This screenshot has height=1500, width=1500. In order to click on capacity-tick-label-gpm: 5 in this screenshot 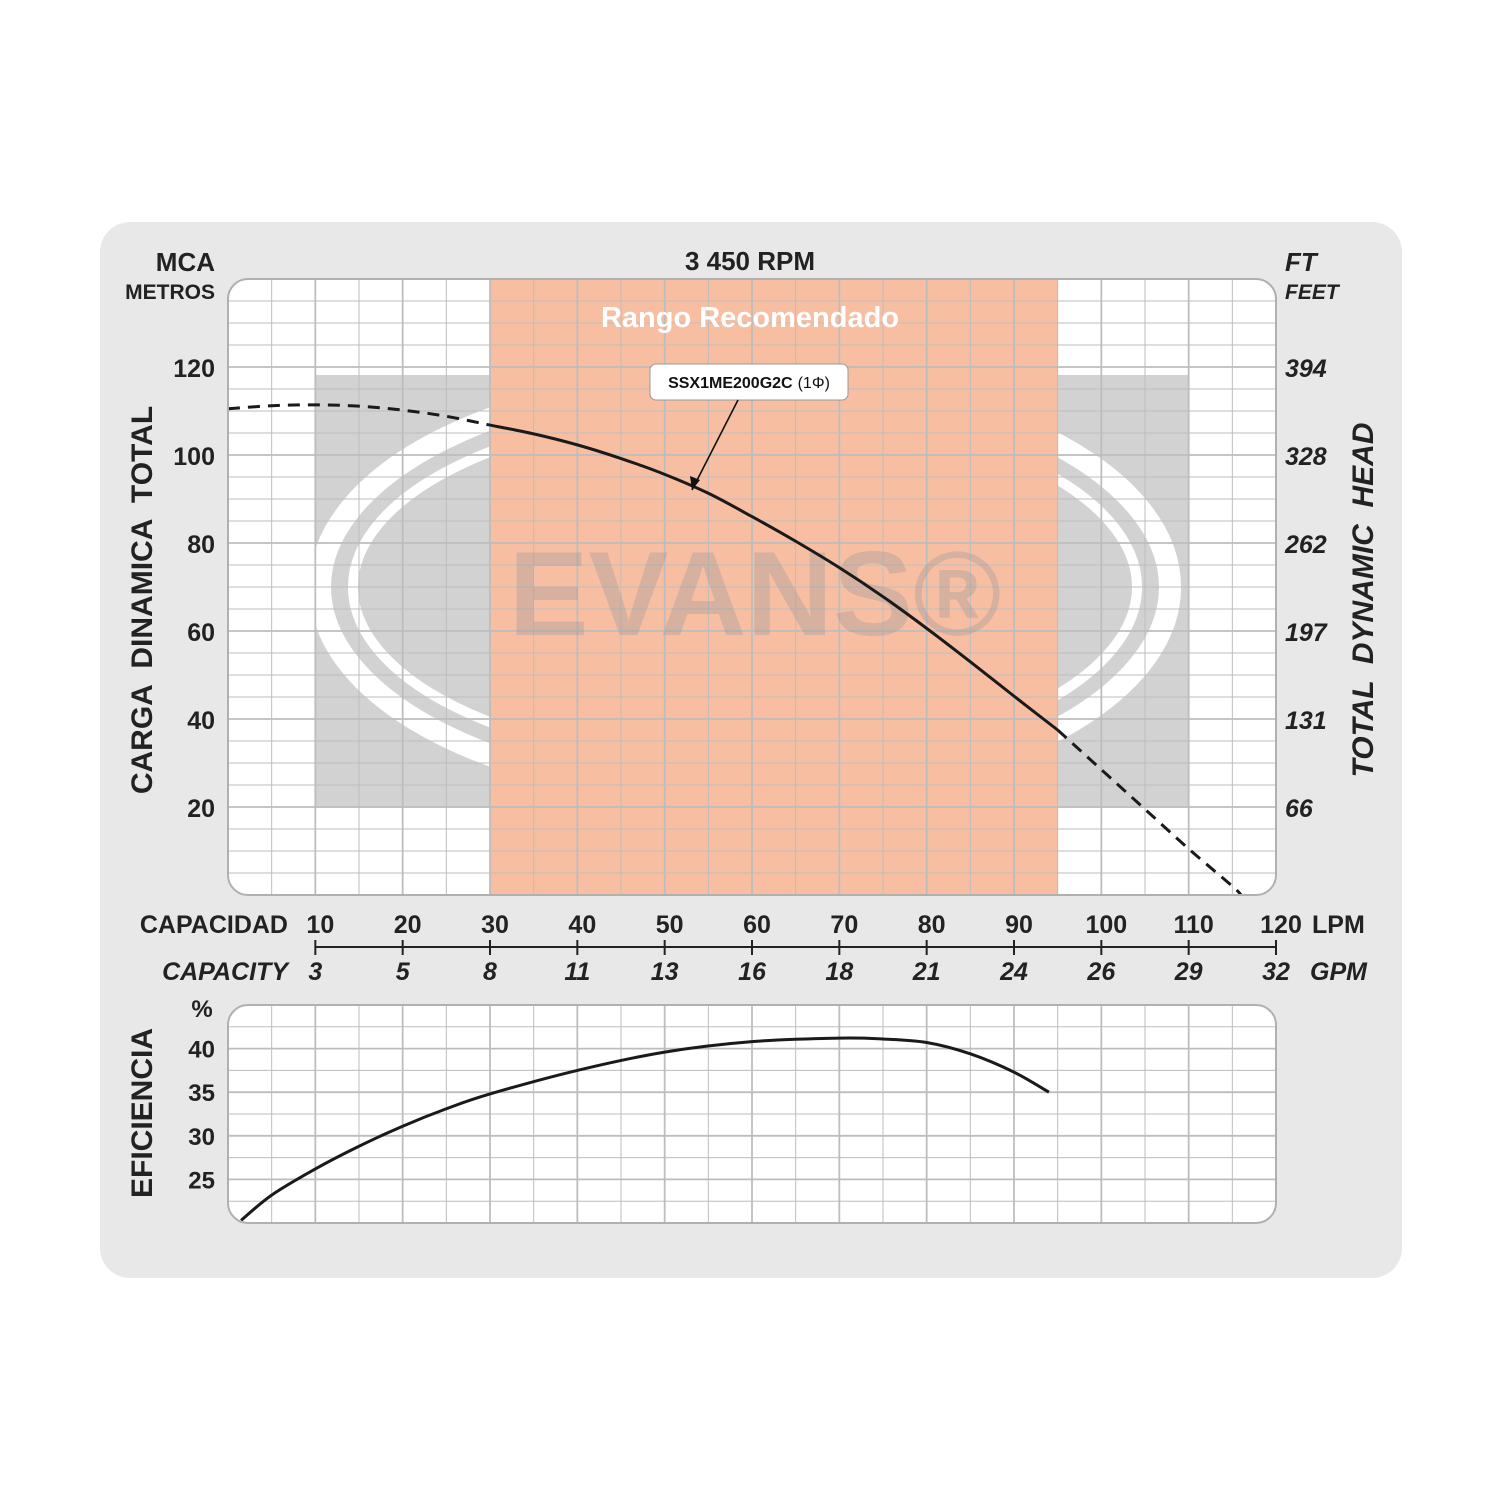, I will do `click(403, 972)`.